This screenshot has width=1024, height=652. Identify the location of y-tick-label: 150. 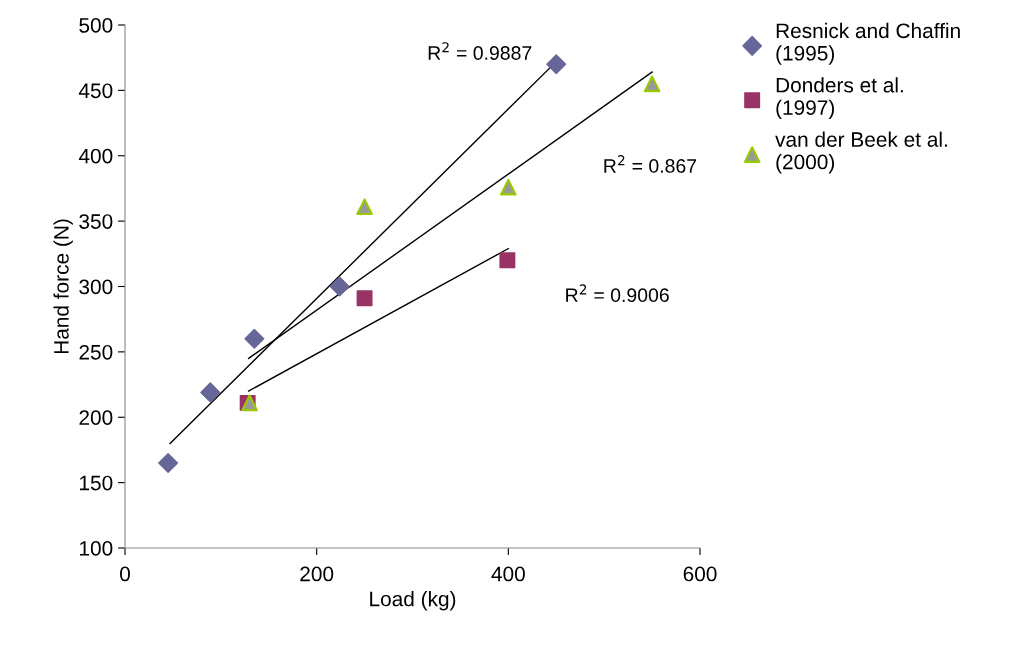
(96, 483).